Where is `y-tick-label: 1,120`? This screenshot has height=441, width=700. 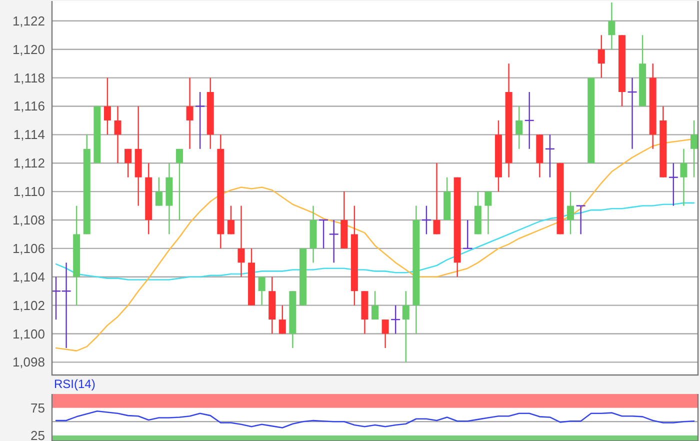 y-tick-label: 1,120 is located at coordinates (28, 49).